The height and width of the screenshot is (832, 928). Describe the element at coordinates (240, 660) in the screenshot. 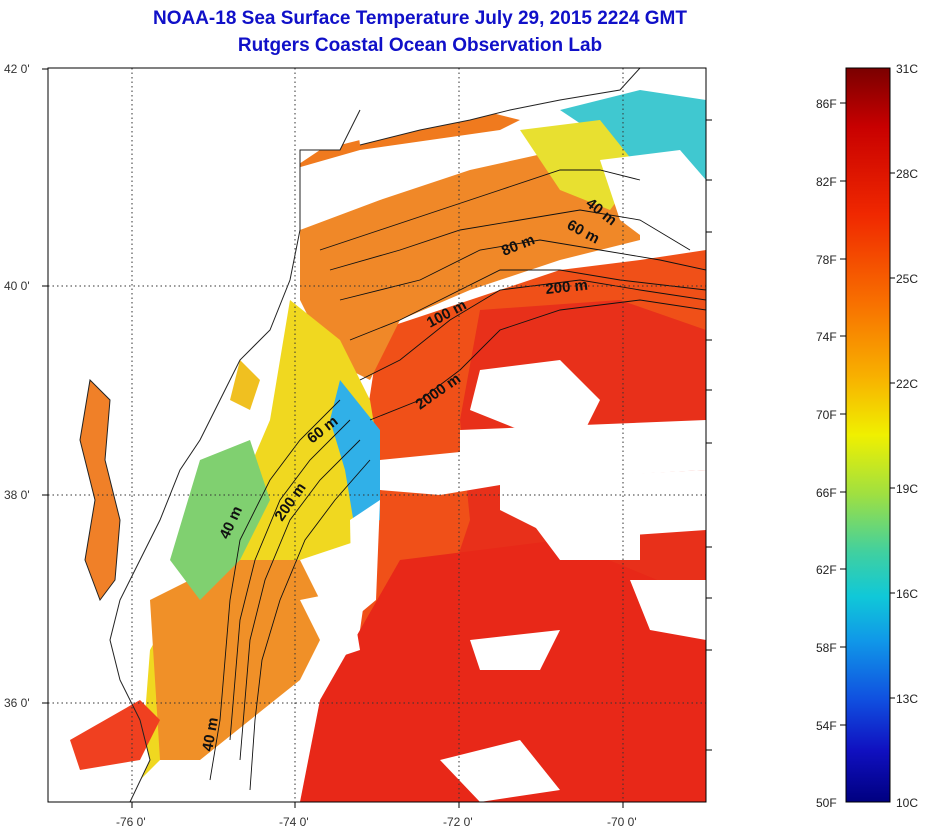

I see `sst-southern-shelf` at that location.